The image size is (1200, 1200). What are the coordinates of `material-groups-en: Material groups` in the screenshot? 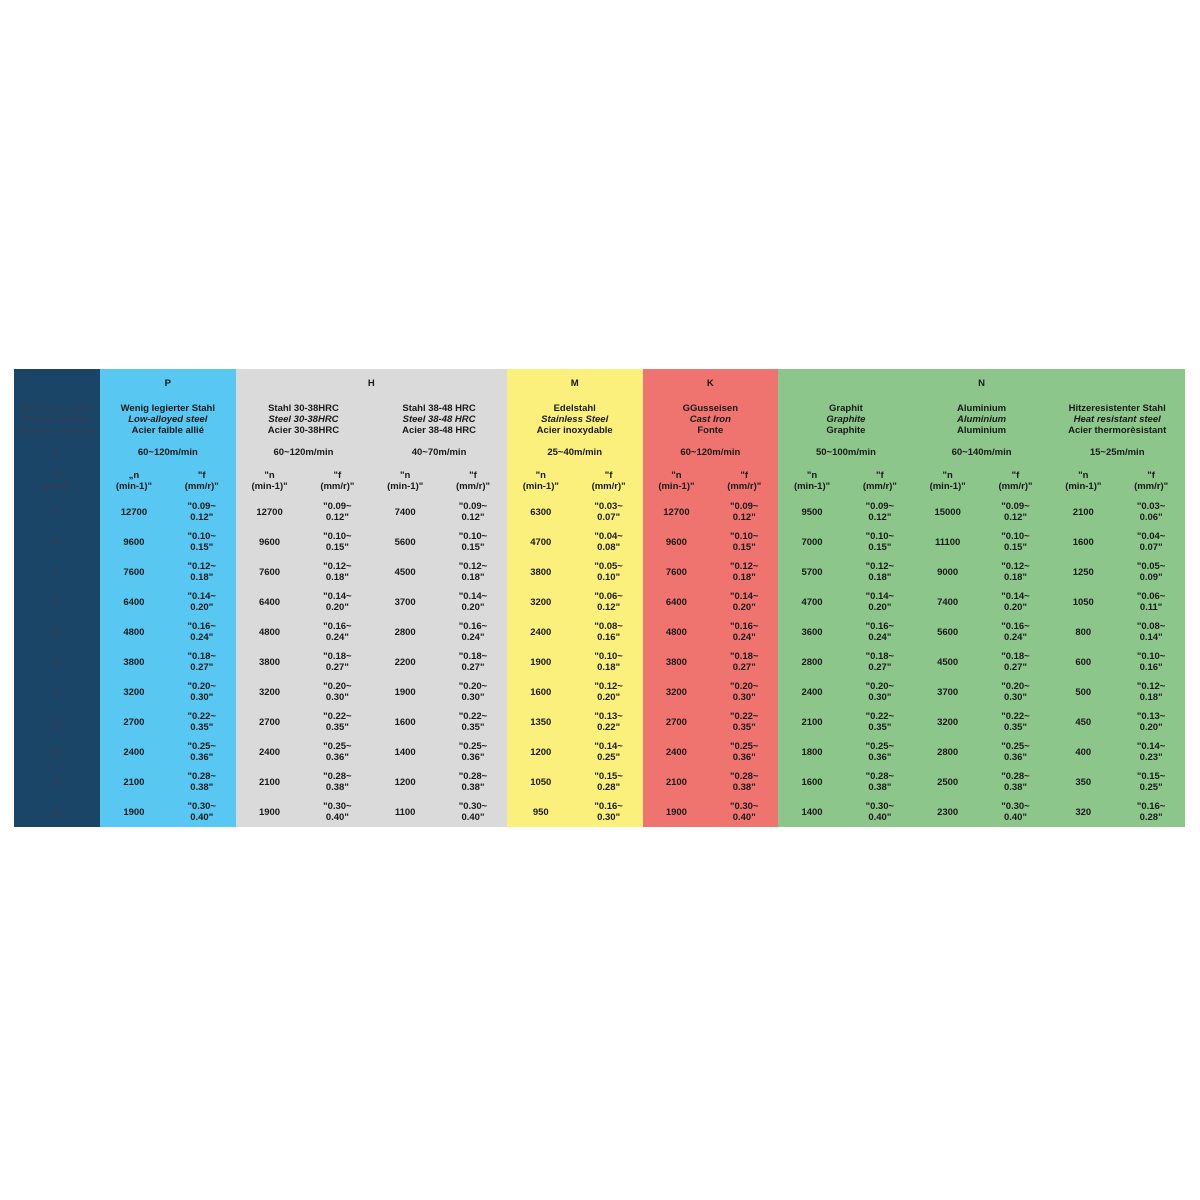 It's located at (57, 419).